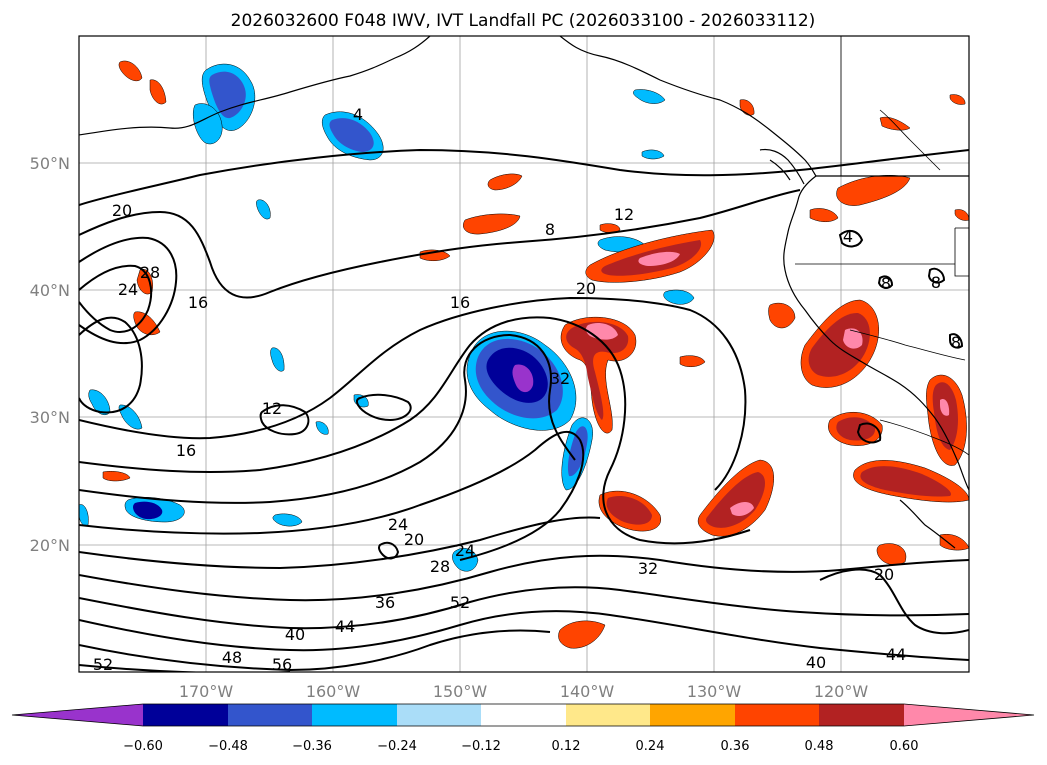 Image resolution: width=1047 pixels, height=765 pixels. Describe the element at coordinates (904, 746) in the screenshot. I see `colorbar-tick: 0.60` at that location.